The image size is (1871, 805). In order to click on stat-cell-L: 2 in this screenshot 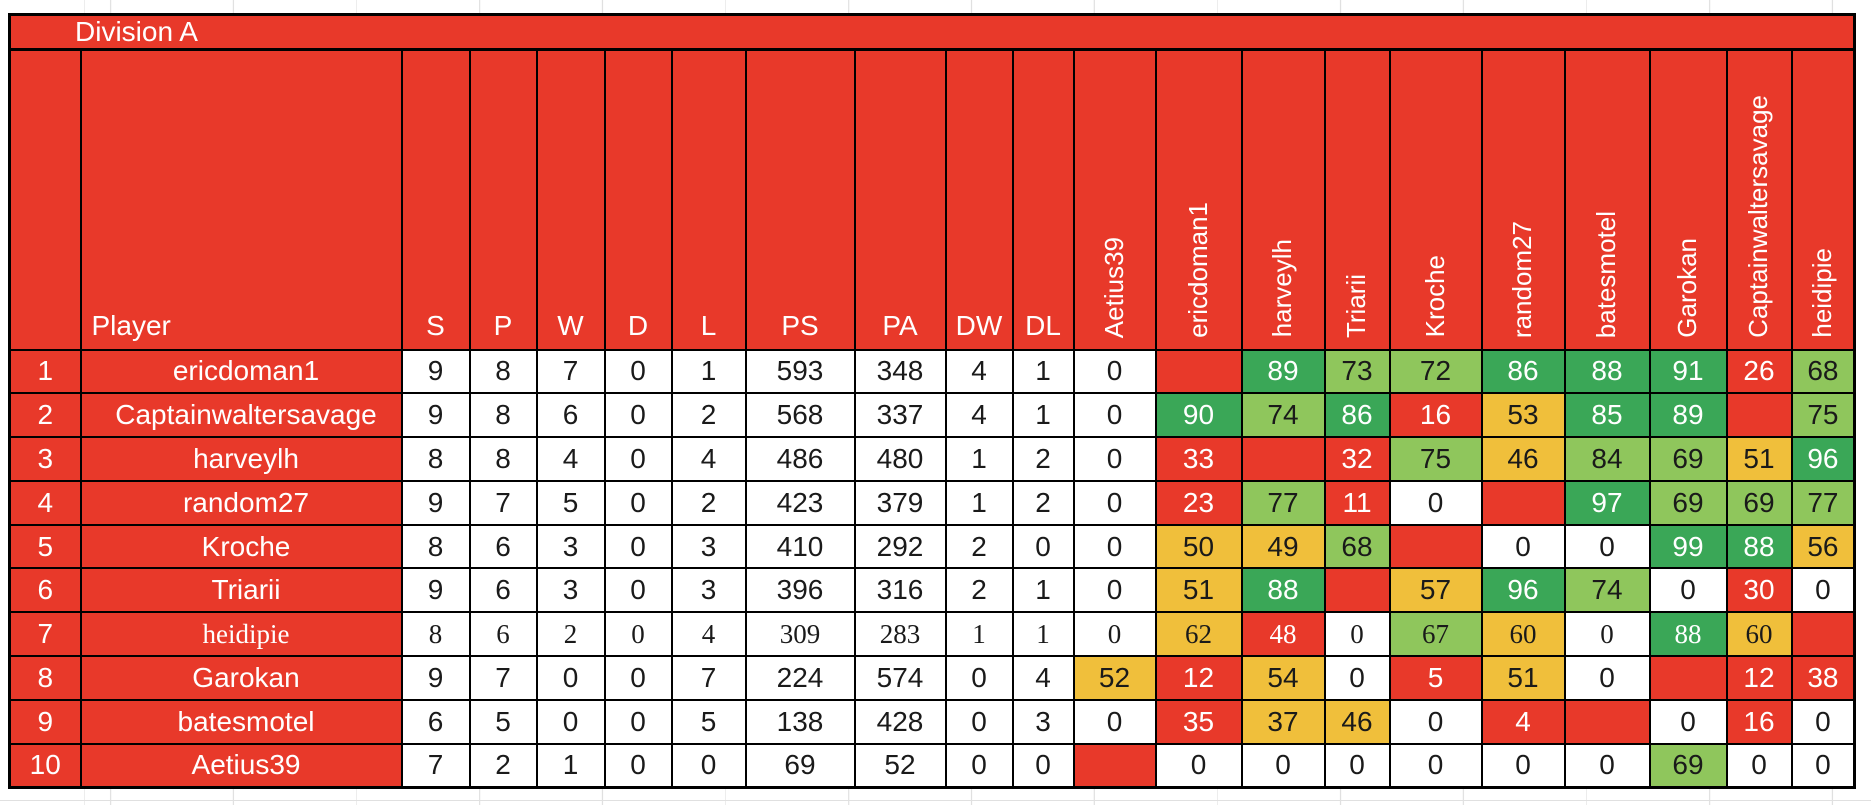, I will do `click(708, 502)`.